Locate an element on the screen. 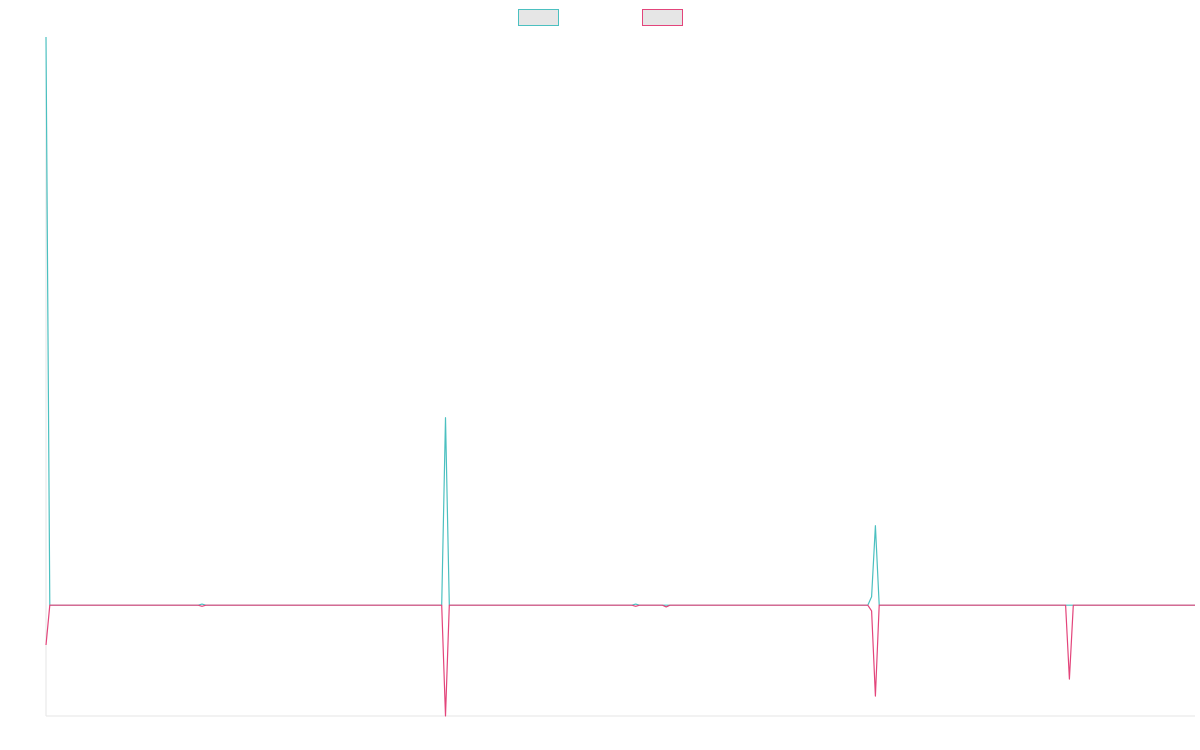 The image size is (1200, 750). legend is located at coordinates (600, 17).